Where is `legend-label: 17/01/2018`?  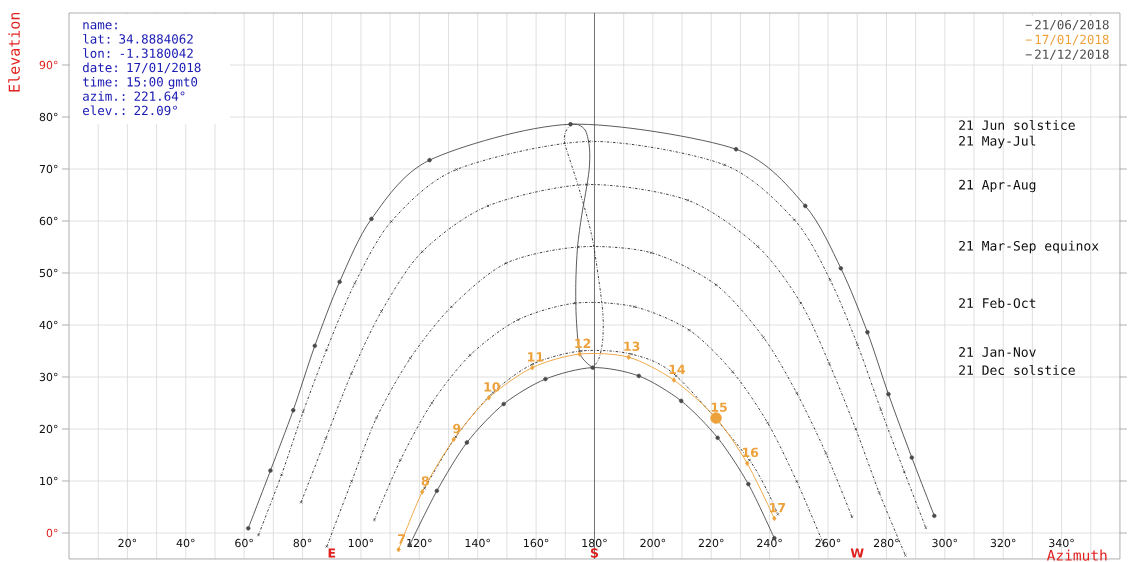 legend-label: 17/01/2018 is located at coordinates (1072, 40).